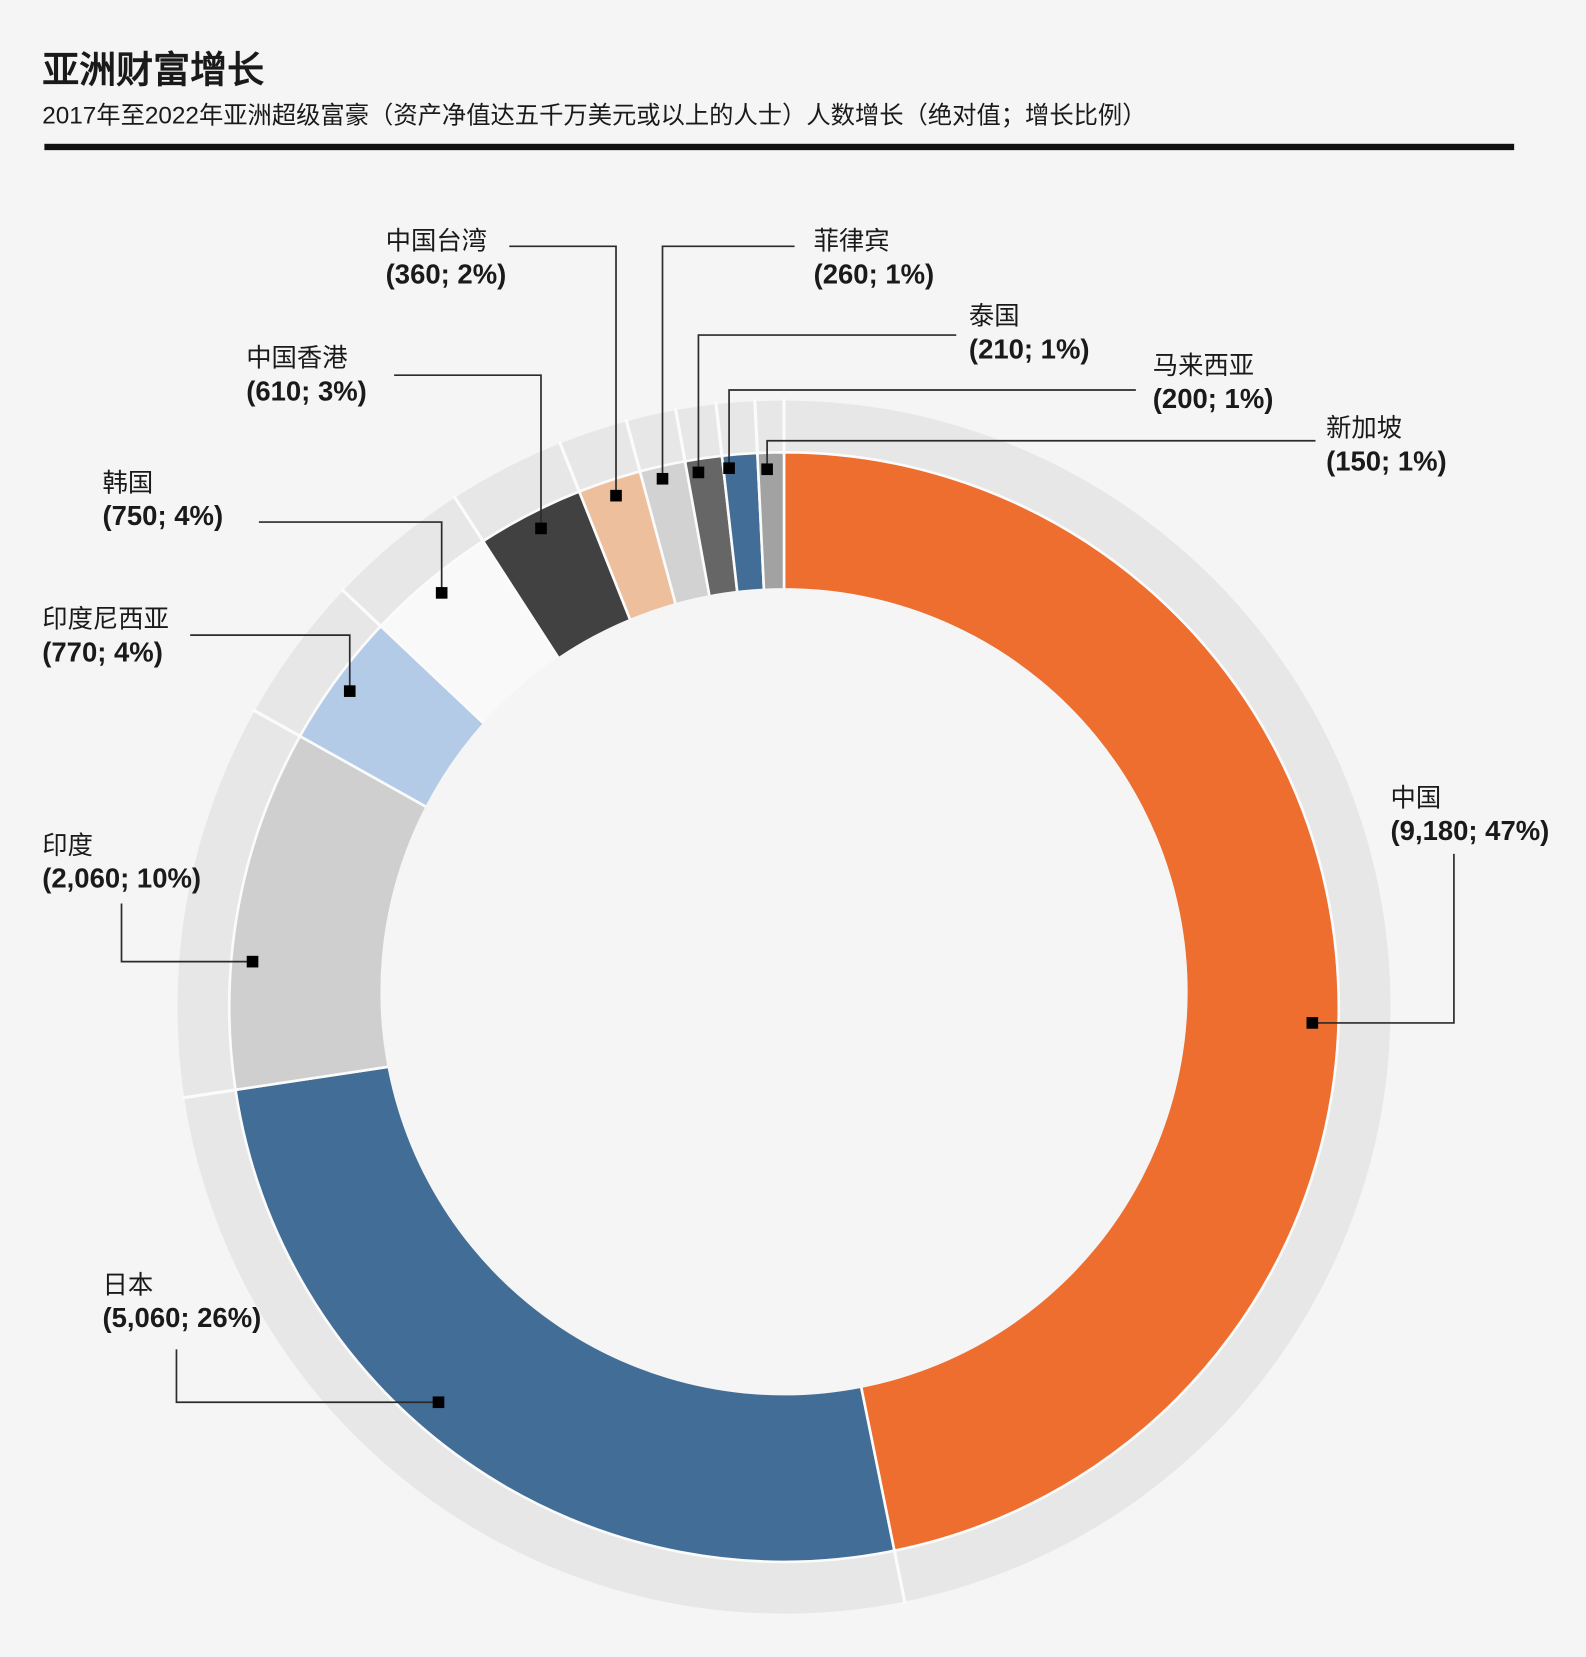 The width and height of the screenshot is (1586, 1657). What do you see at coordinates (1470, 830) in the screenshot?
I see `label-value-china: (9,180; 47%)` at bounding box center [1470, 830].